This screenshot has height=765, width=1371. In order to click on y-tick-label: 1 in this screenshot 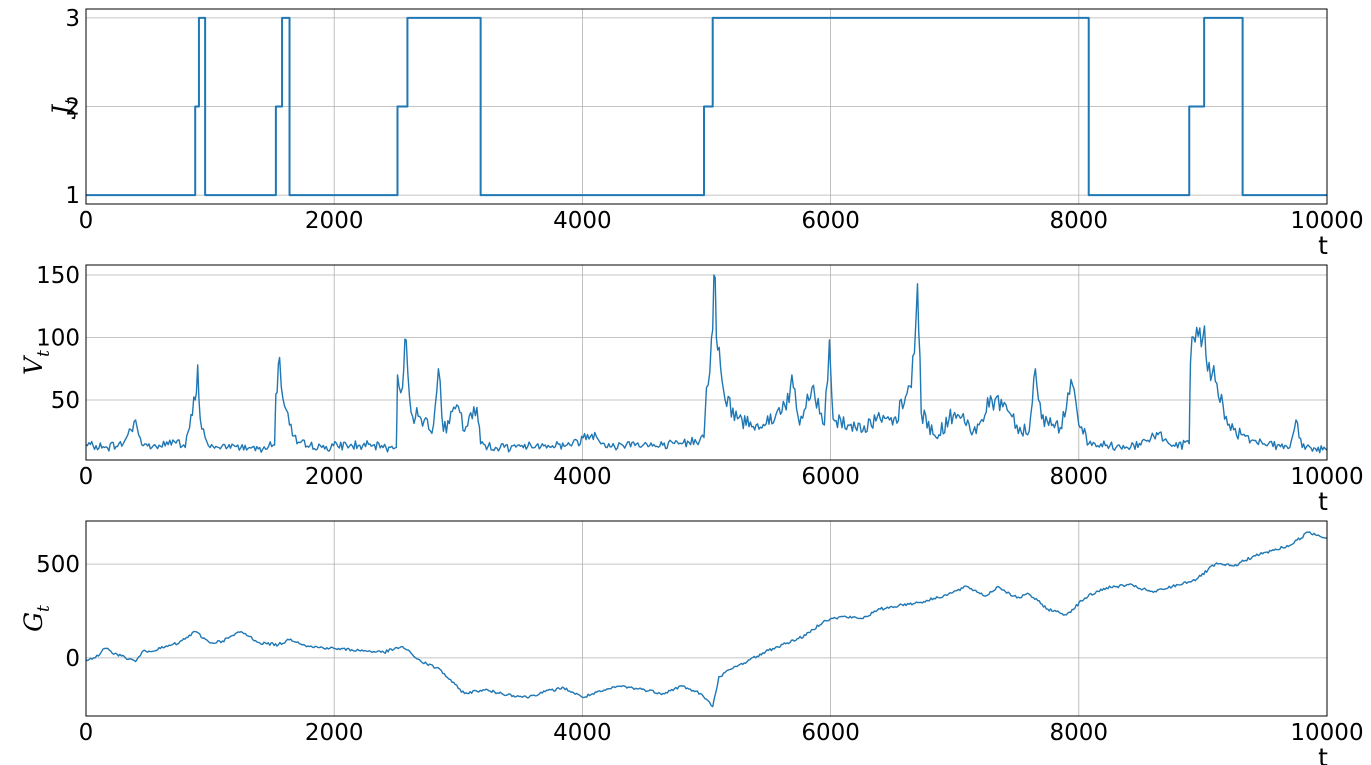, I will do `click(72, 196)`.